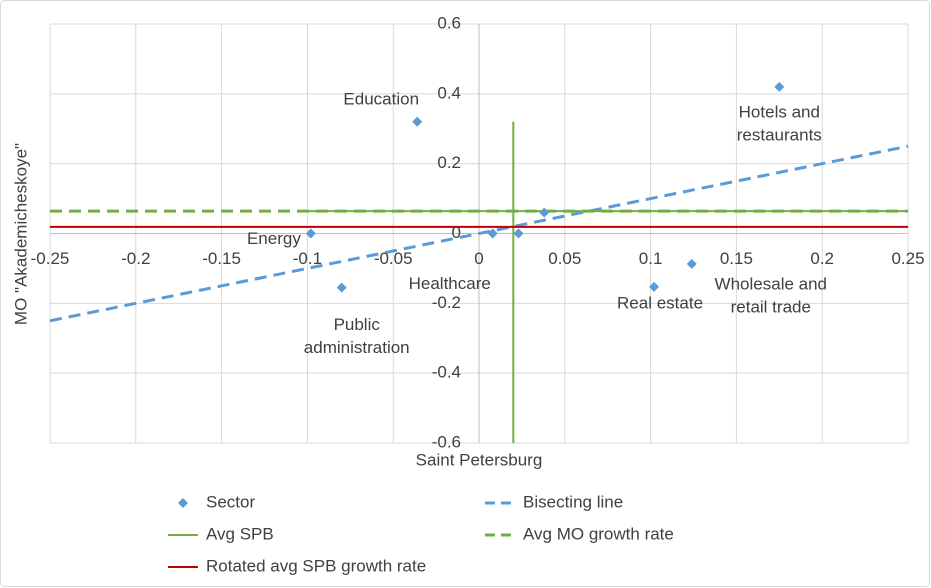 This screenshot has height=588, width=931. Describe the element at coordinates (446, 372) in the screenshot. I see `y-tick-label: -0.4` at that location.